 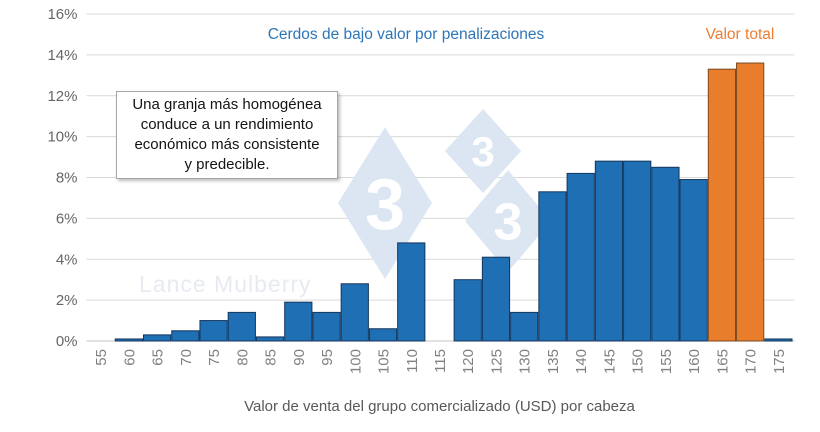 I want to click on annotation-line: y predecible., so click(x=227, y=164).